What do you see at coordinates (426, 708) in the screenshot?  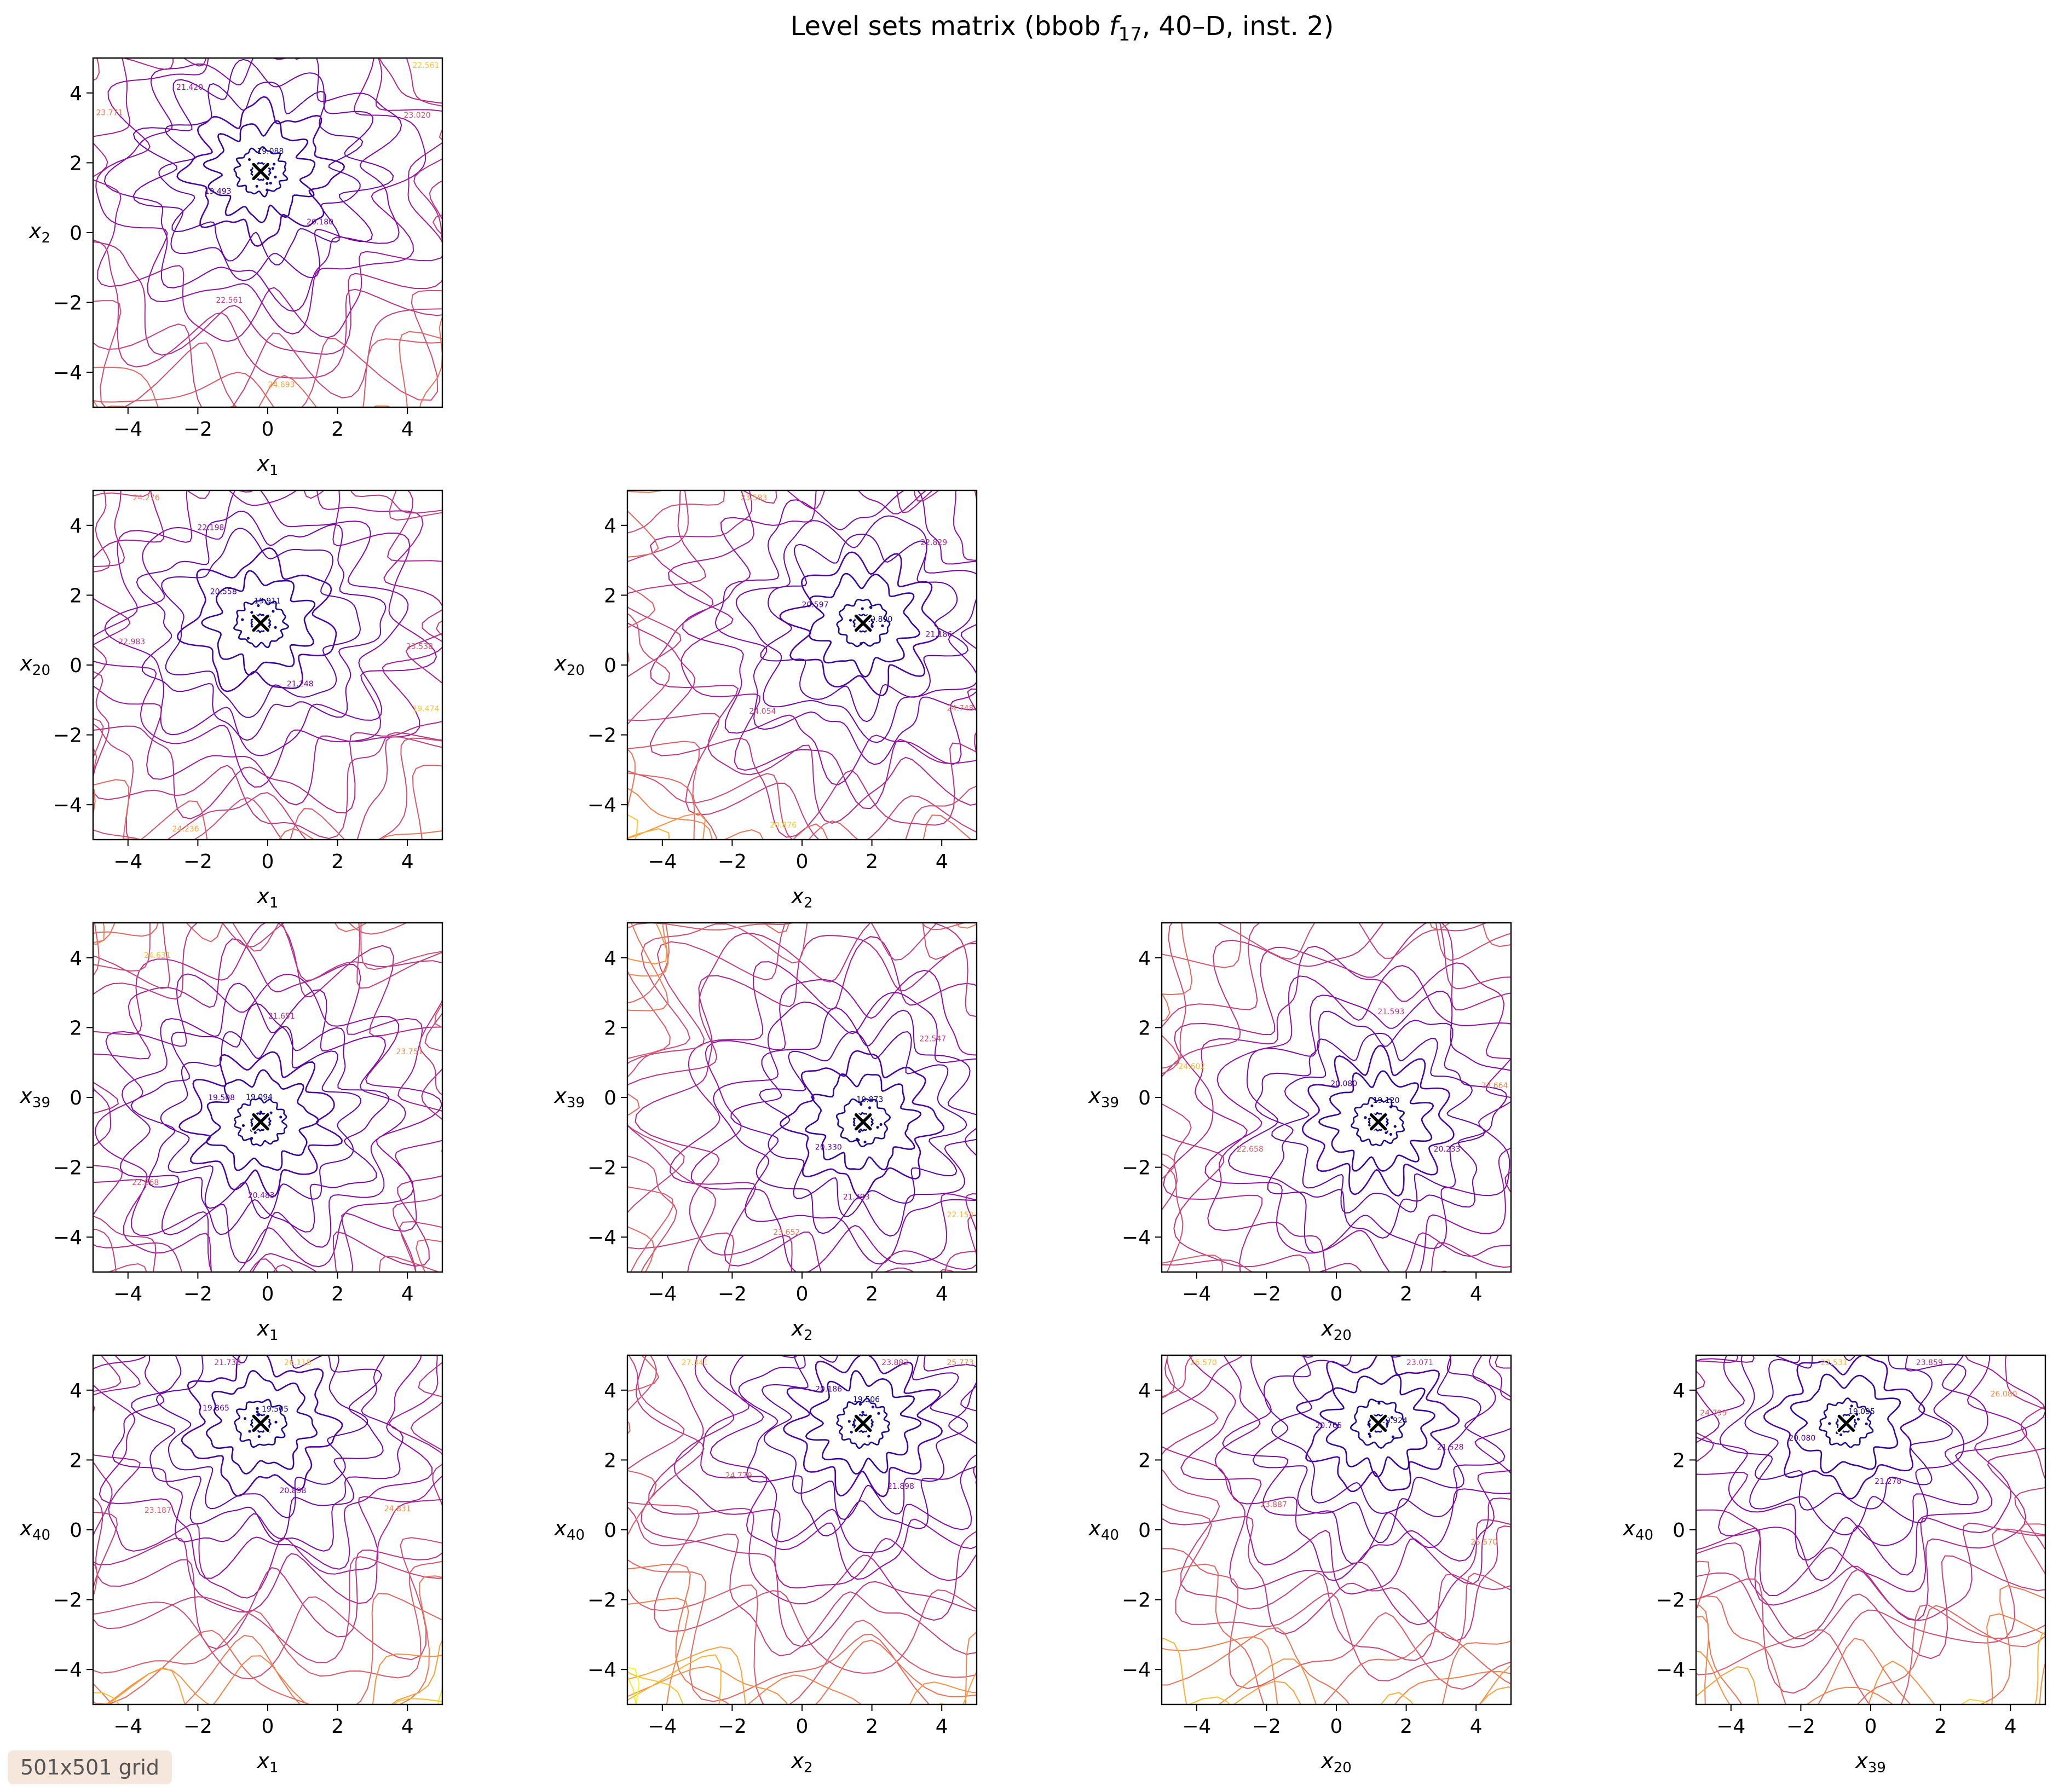 I see `contour-level-label: 19.474` at bounding box center [426, 708].